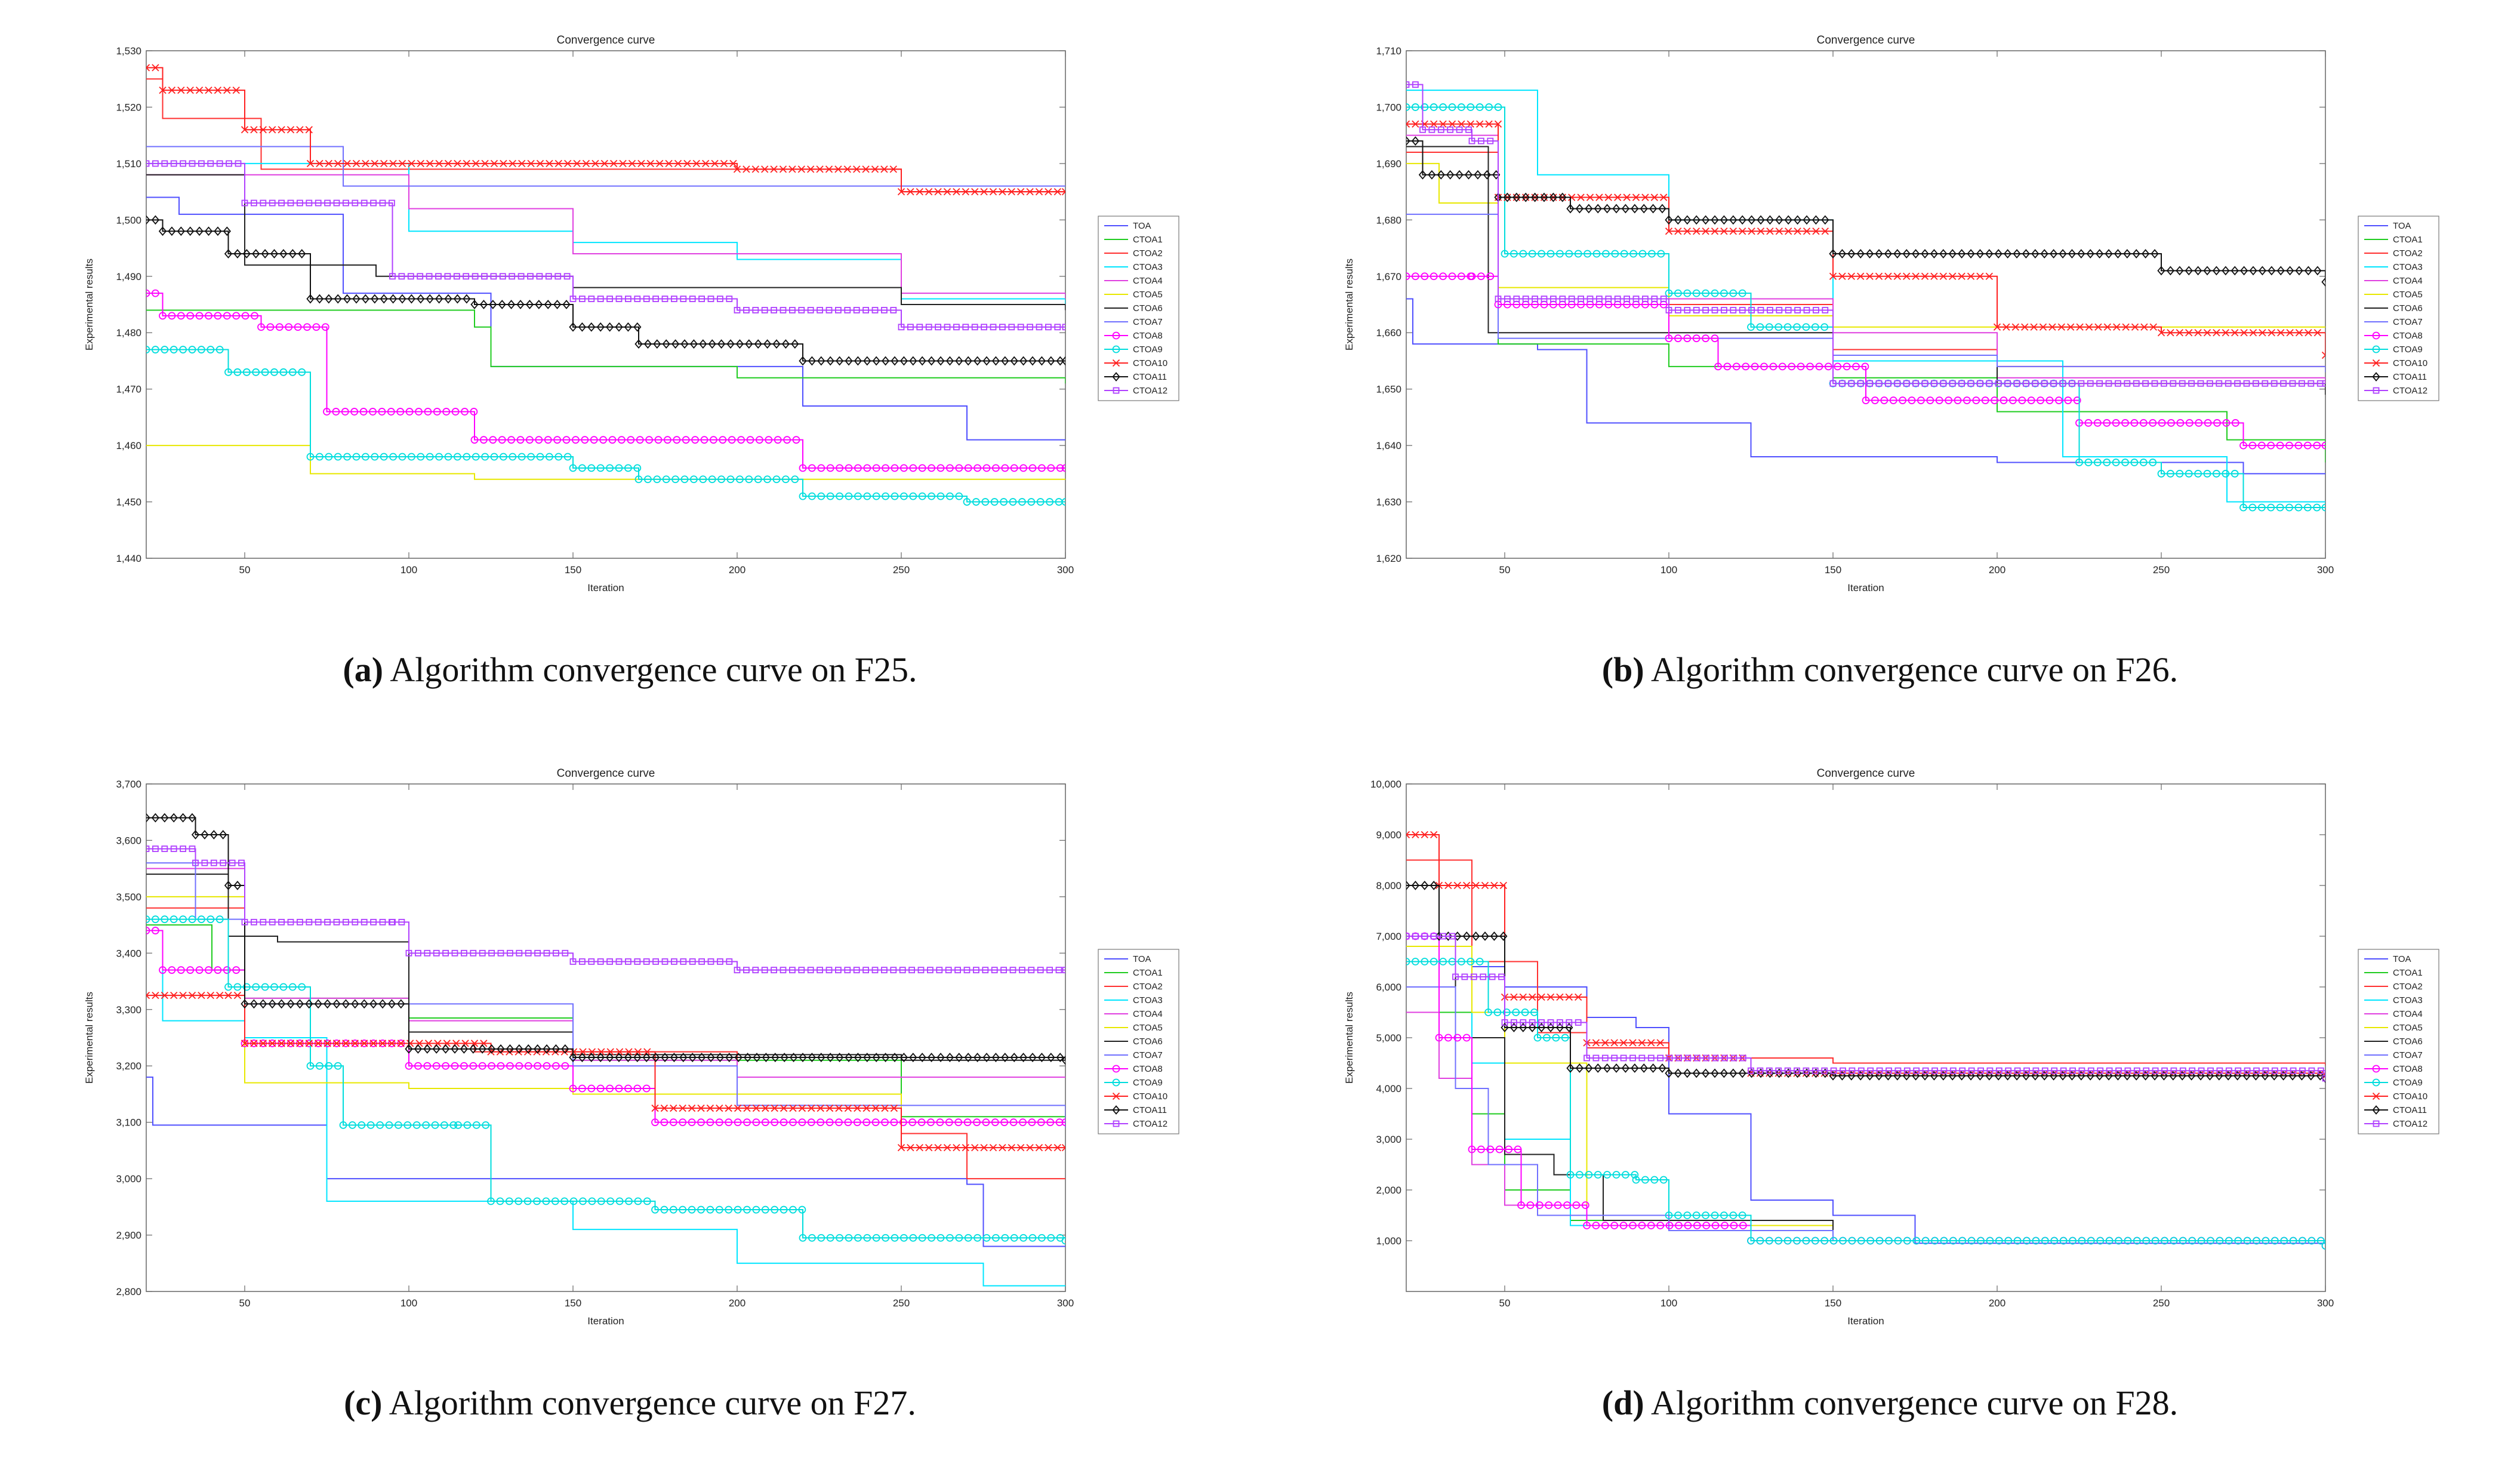 Image resolution: width=2520 pixels, height=1467 pixels. What do you see at coordinates (1388, 51) in the screenshot?
I see `y-tick-label: 1,710` at bounding box center [1388, 51].